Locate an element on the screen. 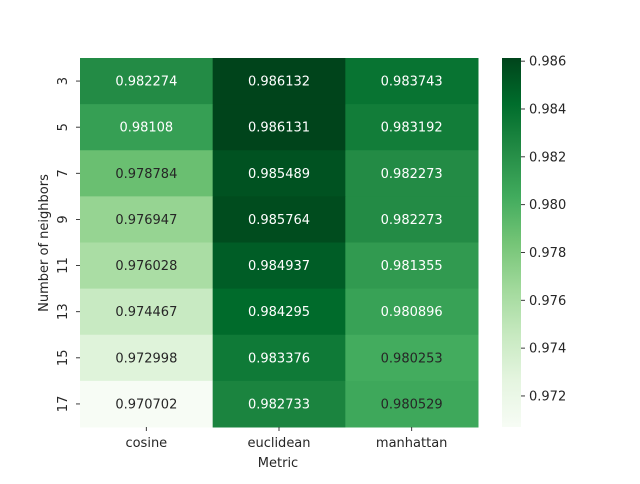 This screenshot has width=640, height=484. cell-value-label: 0.985764 is located at coordinates (279, 220).